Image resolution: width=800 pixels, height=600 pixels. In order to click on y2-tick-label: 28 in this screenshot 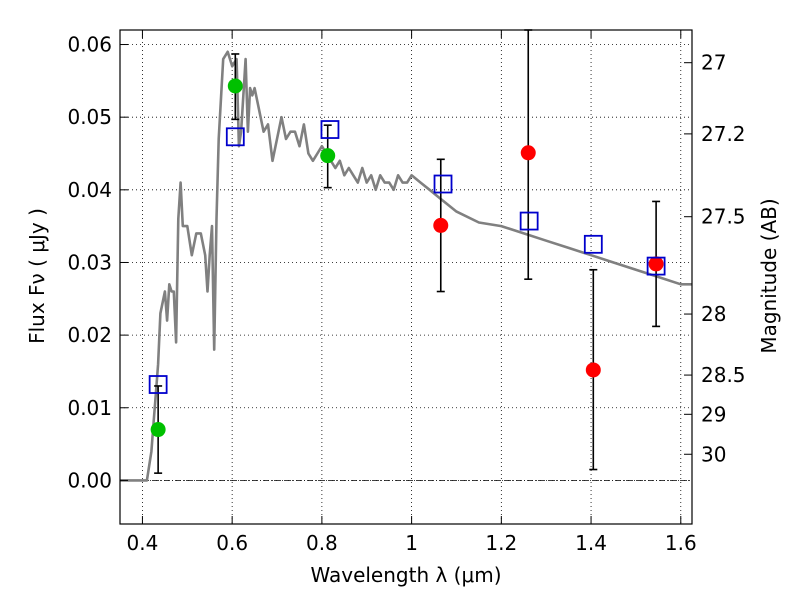, I will do `click(713, 314)`.